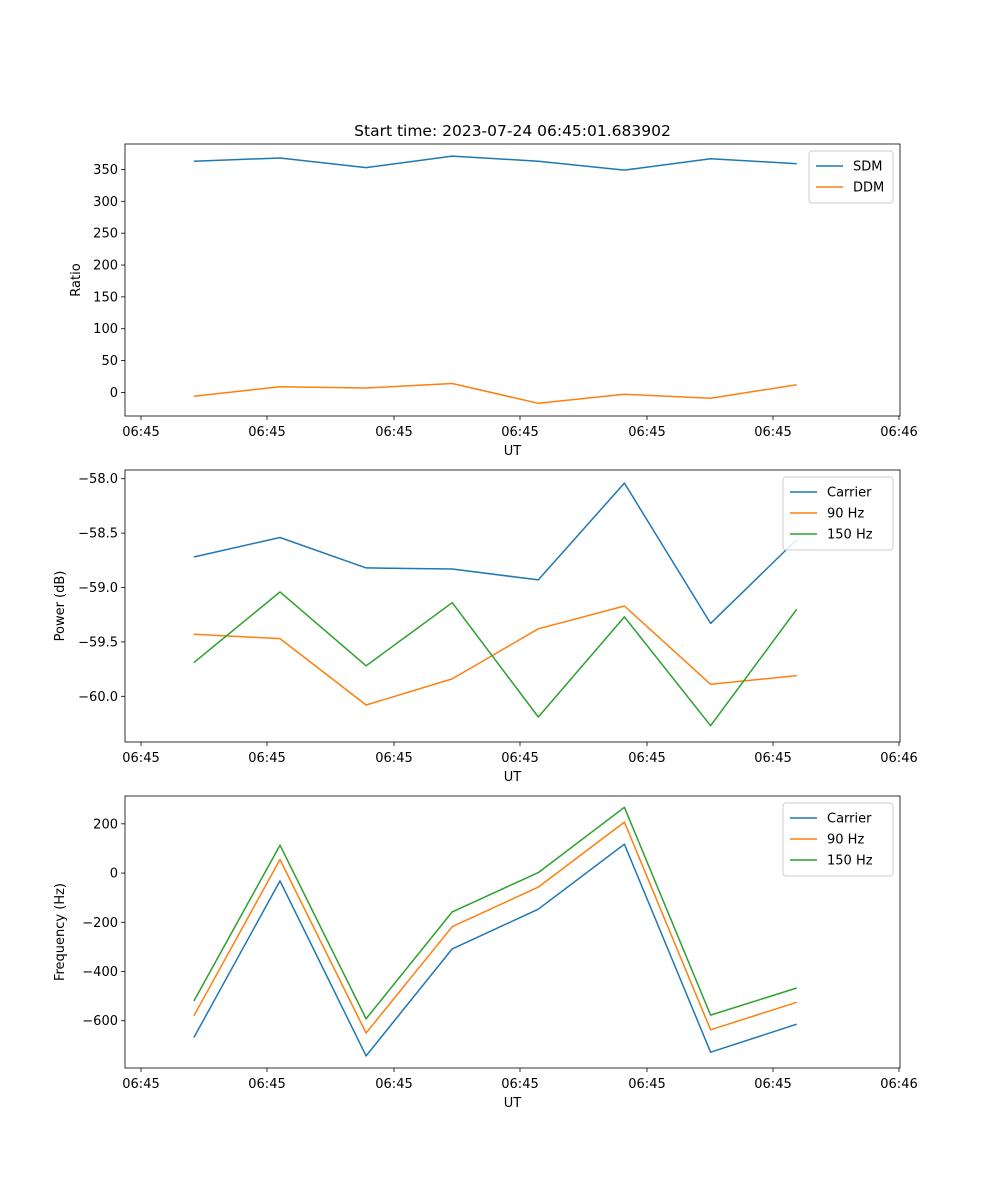 Image resolution: width=1000 pixels, height=1200 pixels. Describe the element at coordinates (98, 479) in the screenshot. I see `y-tick-label: −58.0` at that location.